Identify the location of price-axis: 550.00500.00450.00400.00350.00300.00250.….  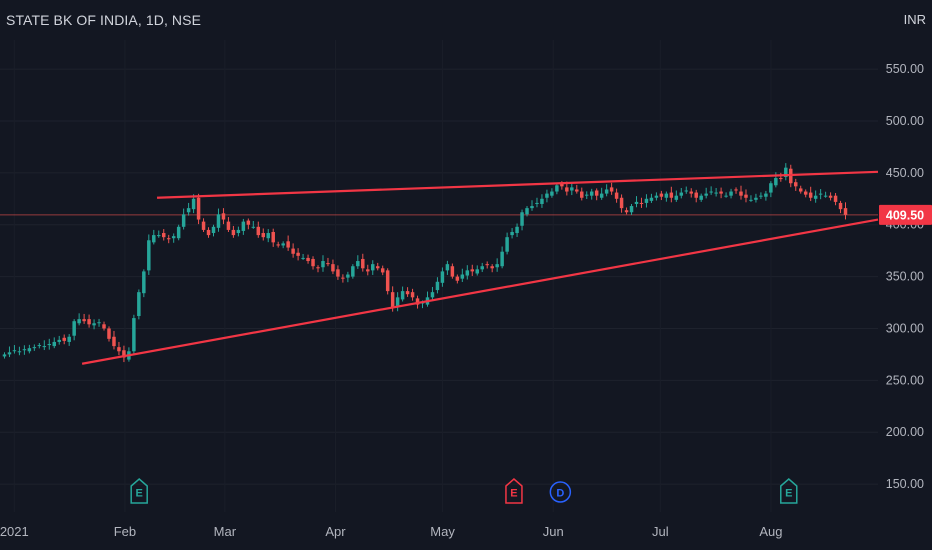
(905, 276).